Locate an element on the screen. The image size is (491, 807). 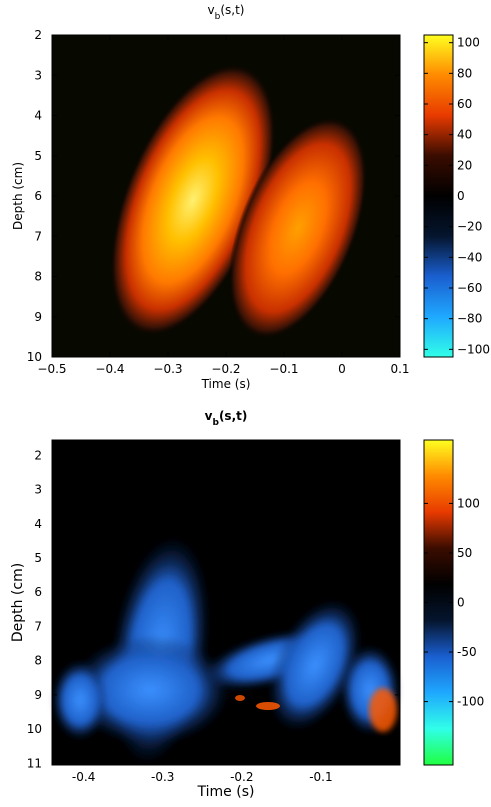
colorbar-tick-label: 80 is located at coordinates (464, 73).